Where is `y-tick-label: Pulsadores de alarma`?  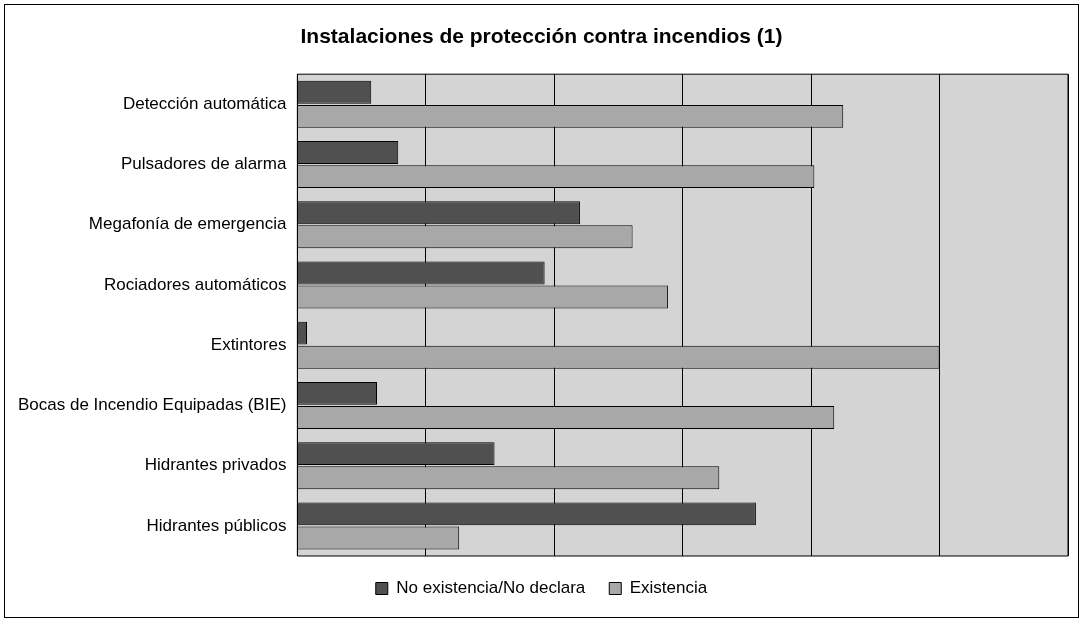 y-tick-label: Pulsadores de alarma is located at coordinates (204, 164).